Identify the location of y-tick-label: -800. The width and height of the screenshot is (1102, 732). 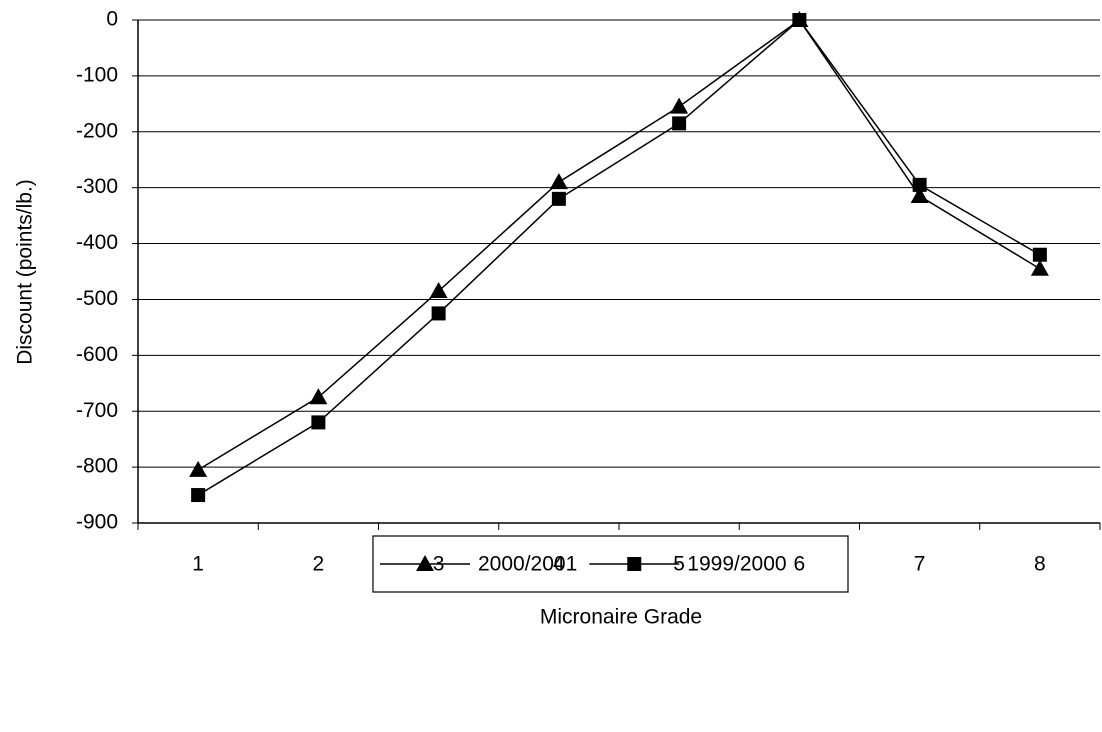
(97, 466).